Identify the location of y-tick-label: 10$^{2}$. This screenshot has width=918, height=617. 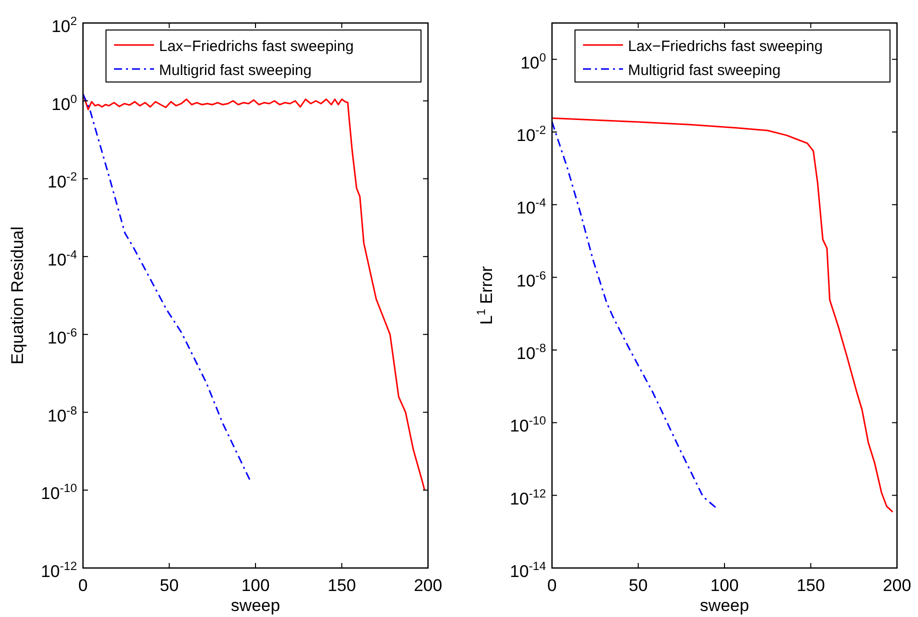
(64, 25).